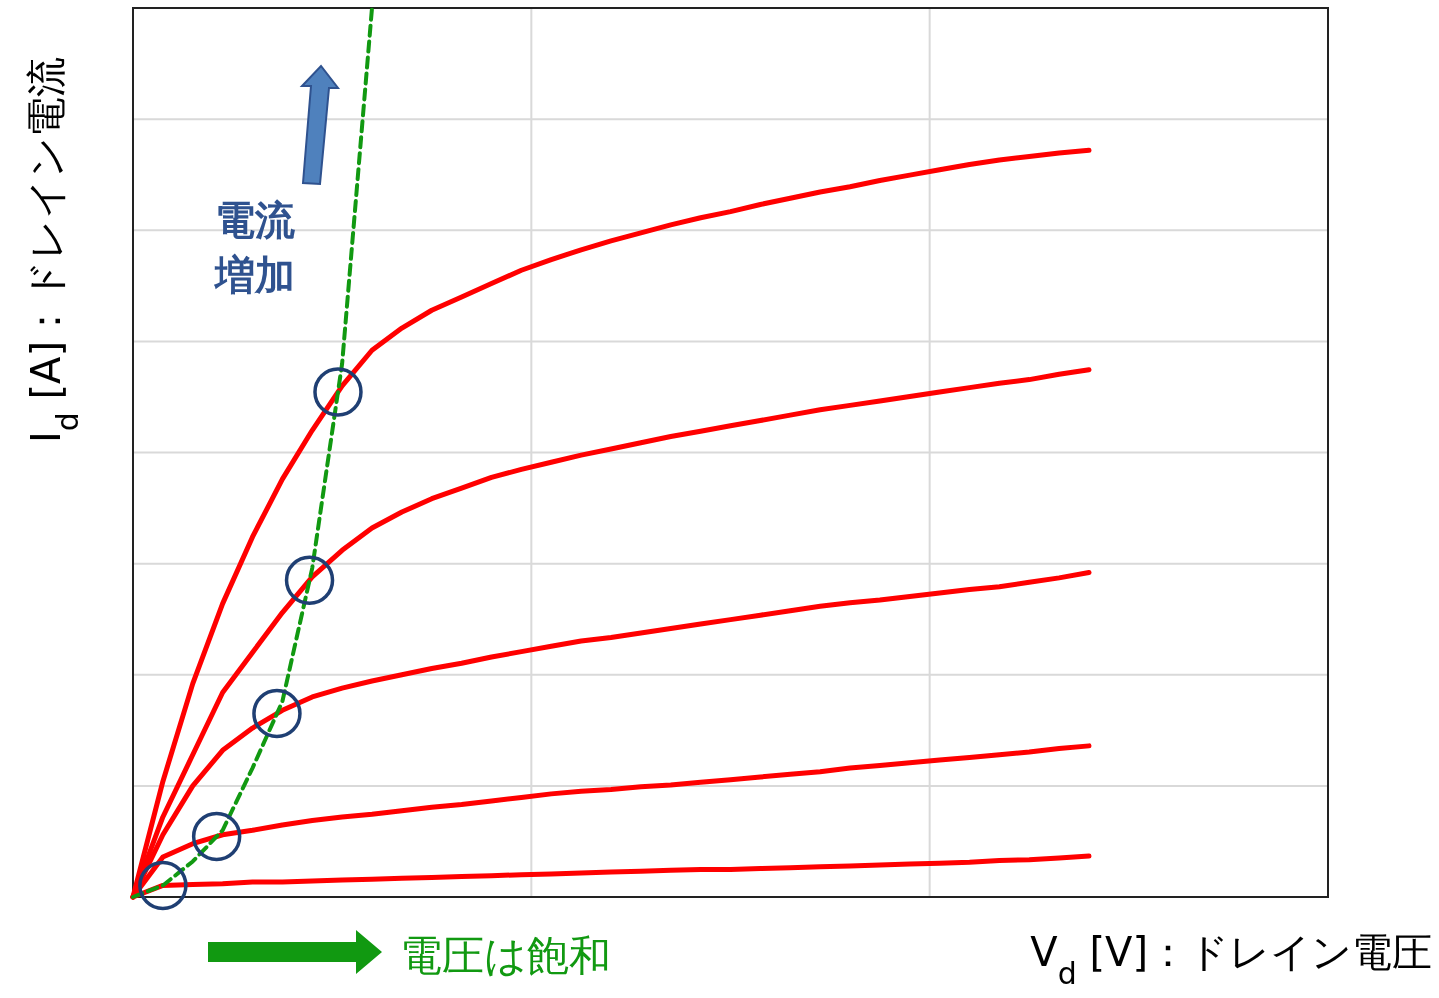 The height and width of the screenshot is (998, 1439). What do you see at coordinates (255, 220) in the screenshot?
I see `annotation: 電流` at bounding box center [255, 220].